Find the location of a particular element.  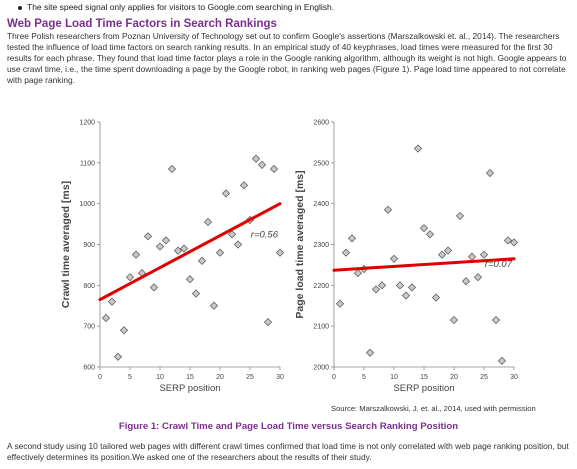

bullet-dot is located at coordinates (20, 7).